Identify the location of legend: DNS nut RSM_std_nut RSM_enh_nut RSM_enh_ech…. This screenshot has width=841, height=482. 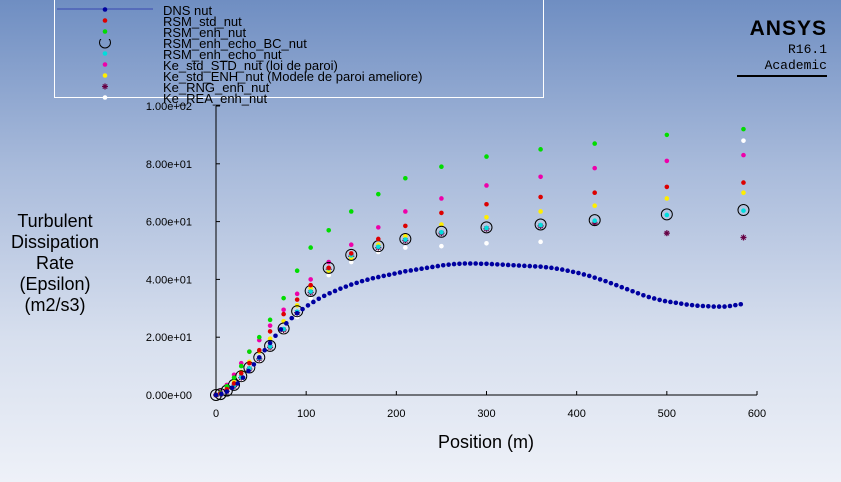
(299, 53).